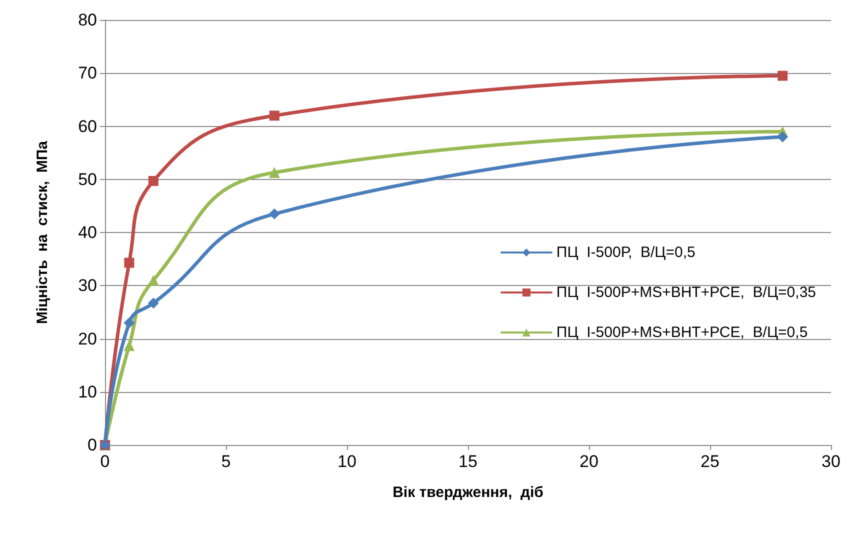  Describe the element at coordinates (87, 286) in the screenshot. I see `y-tick-label: 30` at that location.